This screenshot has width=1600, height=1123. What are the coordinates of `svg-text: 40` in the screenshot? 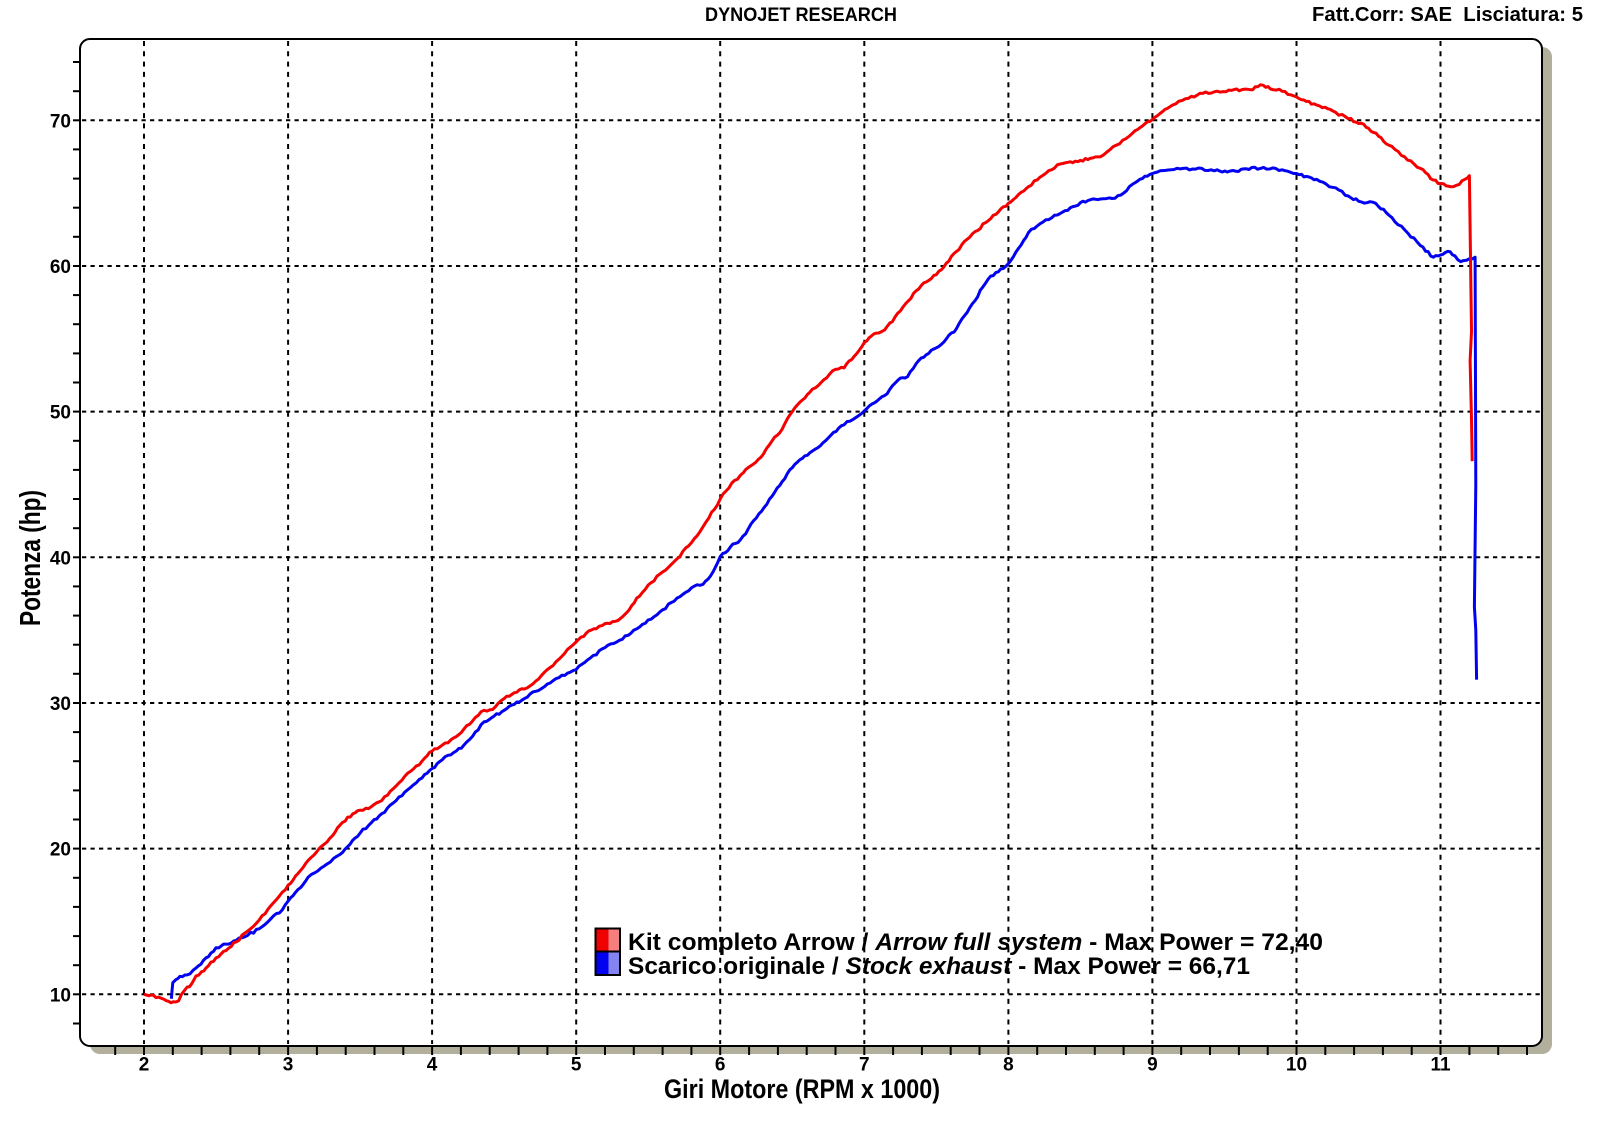 It's located at (60, 558).